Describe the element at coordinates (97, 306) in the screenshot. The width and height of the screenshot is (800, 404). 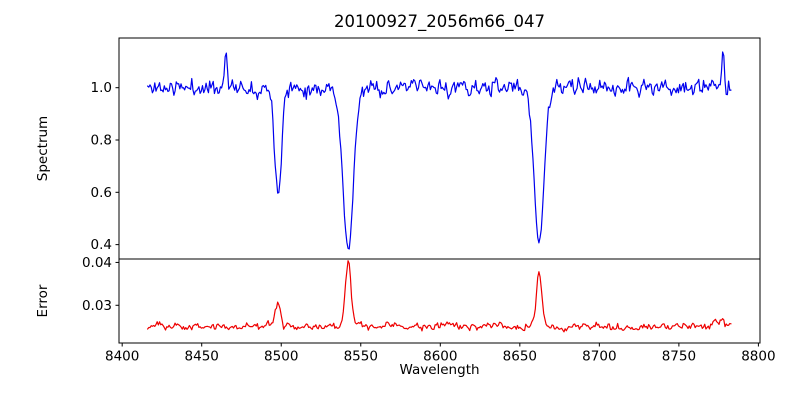
I see `y-tick-label: 0.03` at that location.